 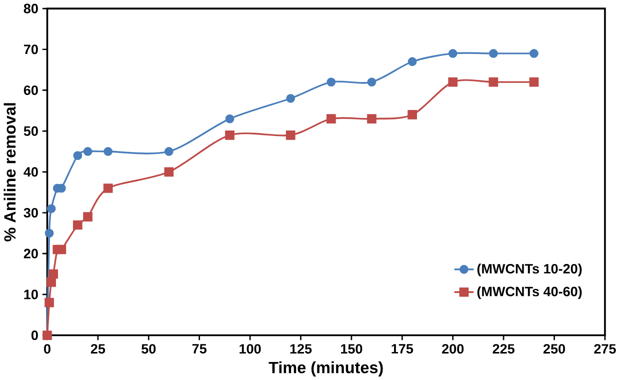 I want to click on legend-label: (MWCNTs 10-20), so click(x=529, y=270).